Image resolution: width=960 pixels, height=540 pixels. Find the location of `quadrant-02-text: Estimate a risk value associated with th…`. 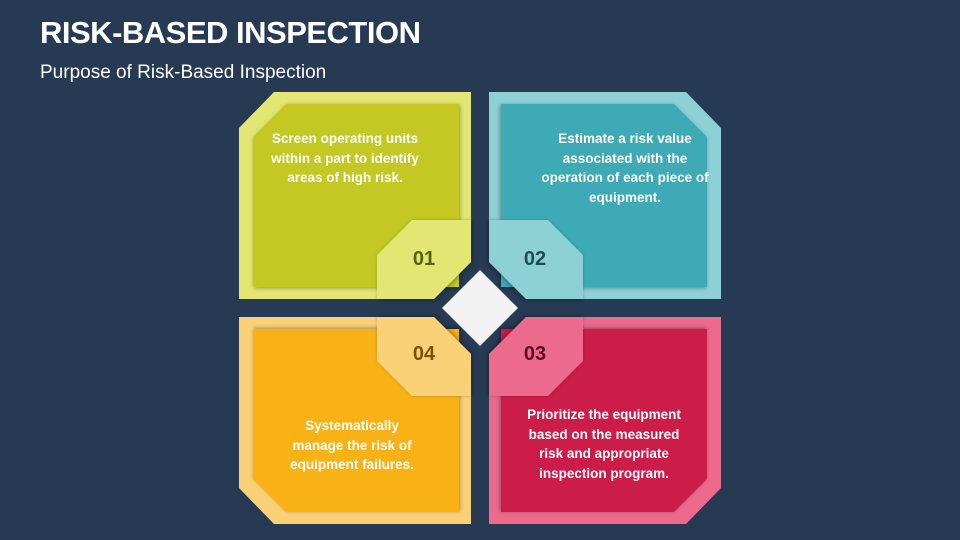

quadrant-02-text: Estimate a risk value associated with th… is located at coordinates (625, 168).